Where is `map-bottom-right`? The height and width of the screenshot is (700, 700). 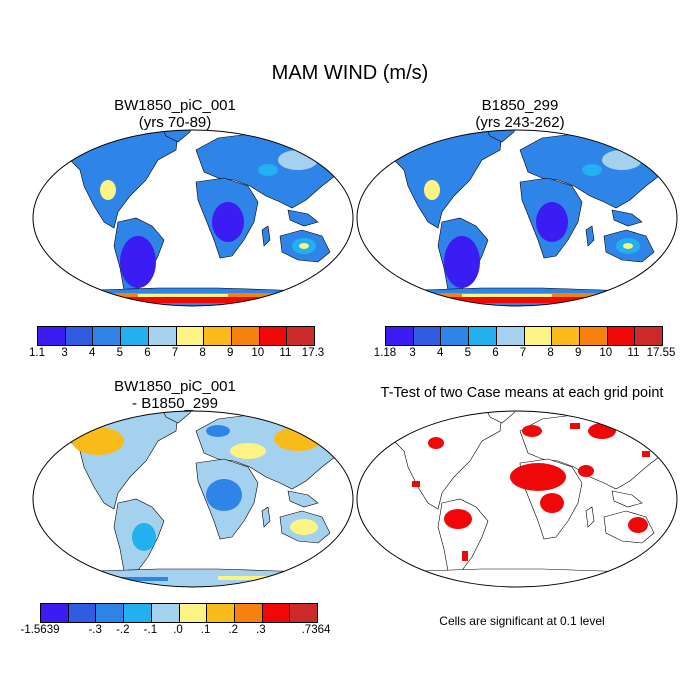 map-bottom-right is located at coordinates (517, 499).